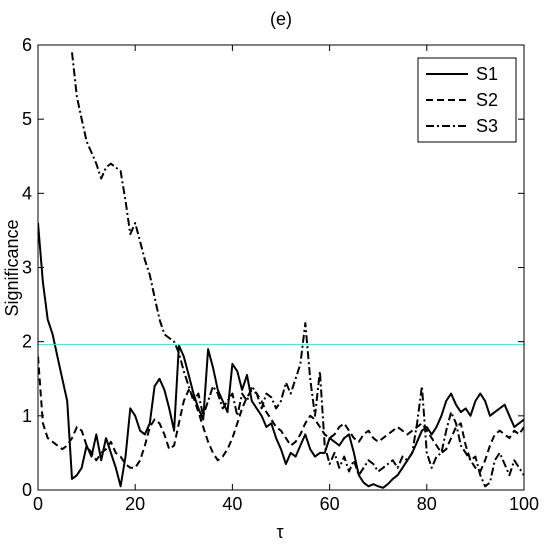 The image size is (545, 545). What do you see at coordinates (12, 267) in the screenshot?
I see `y-axis-label: Significance` at bounding box center [12, 267].